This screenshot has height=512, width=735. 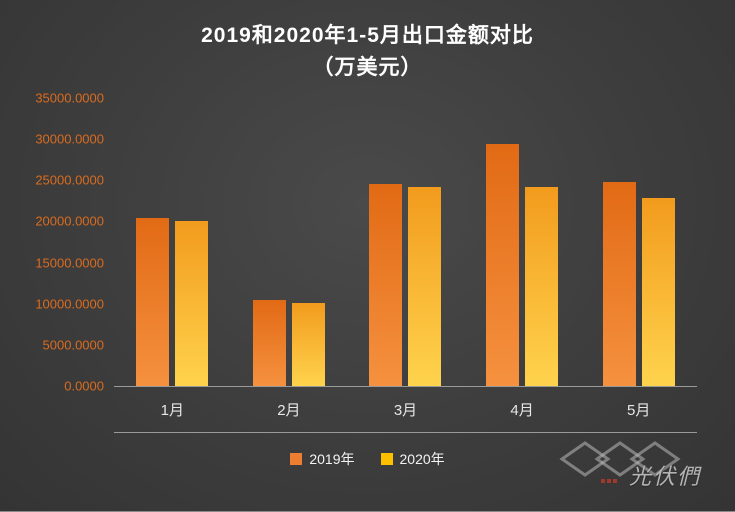 What do you see at coordinates (425, 286) in the screenshot?
I see `bar-2020年-3月` at bounding box center [425, 286].